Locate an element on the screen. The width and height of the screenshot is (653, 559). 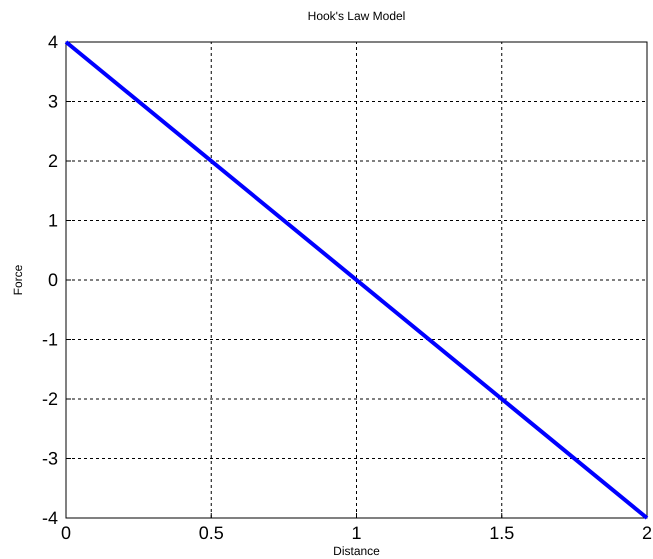
x-tick-label: 1 is located at coordinates (356, 532).